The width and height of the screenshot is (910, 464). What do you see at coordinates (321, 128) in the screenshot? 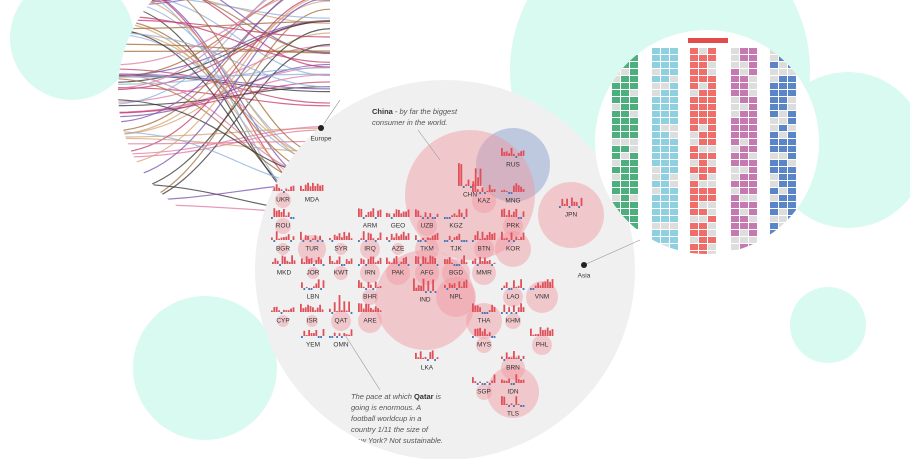
I see `europe-dot` at bounding box center [321, 128].